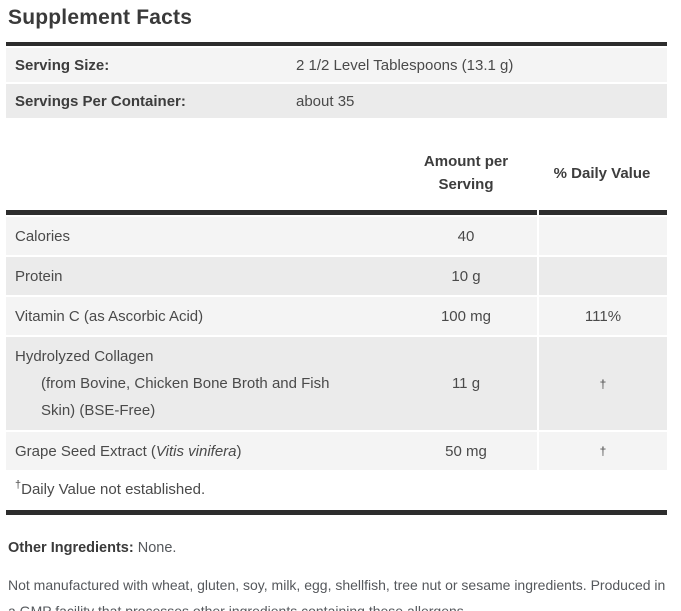 The height and width of the screenshot is (611, 681). I want to click on nutrient-amount: 10 g, so click(466, 276).